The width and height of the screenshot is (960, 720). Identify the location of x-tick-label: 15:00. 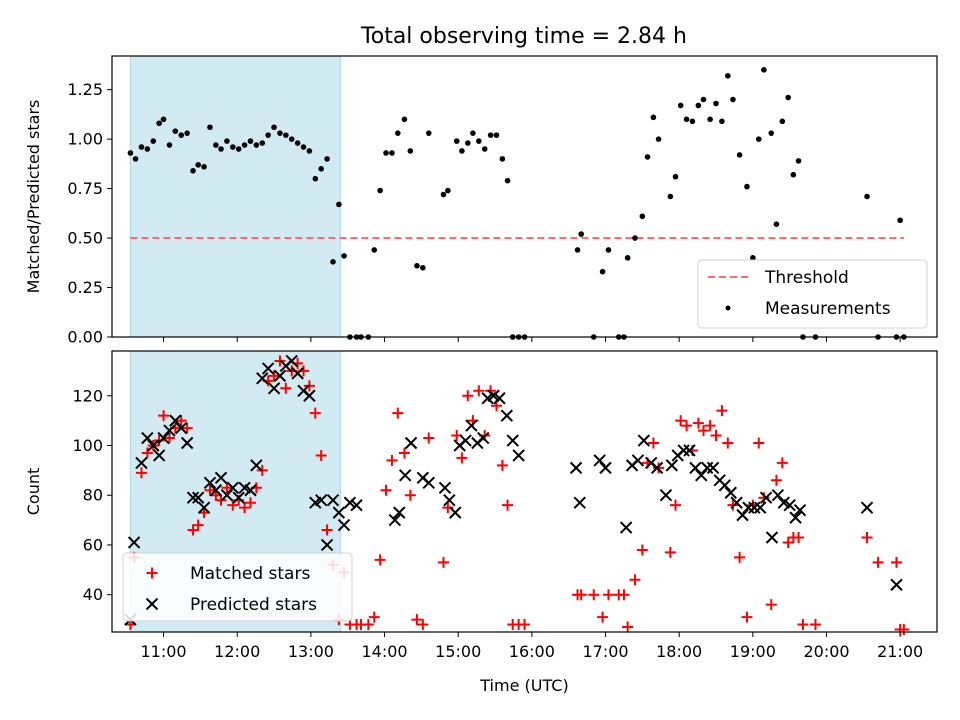
(458, 651).